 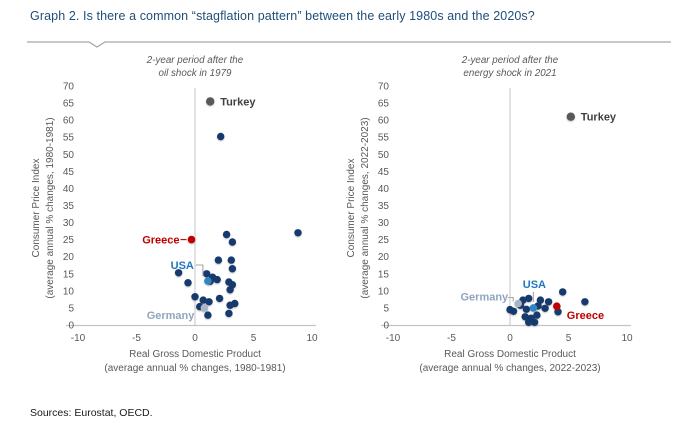 I want to click on y-tick-label: 25, so click(x=384, y=240).